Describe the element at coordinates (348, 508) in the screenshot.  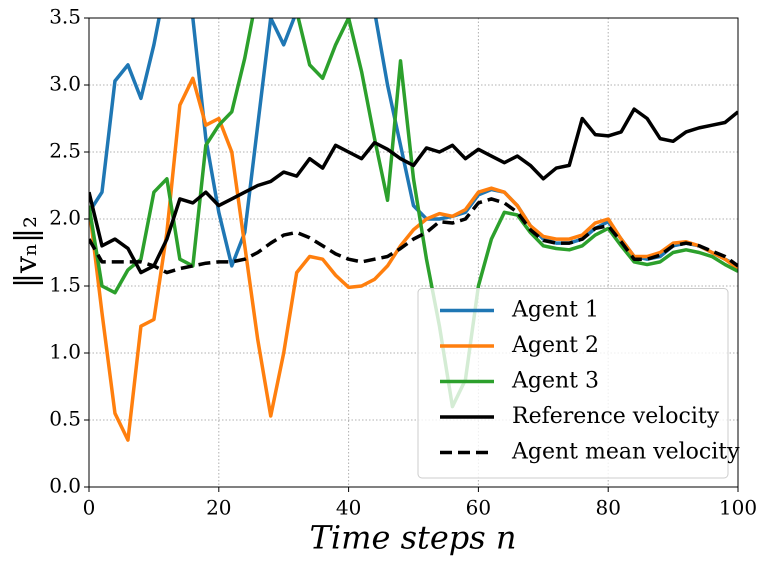
I see `x-tick-label: 40` at that location.